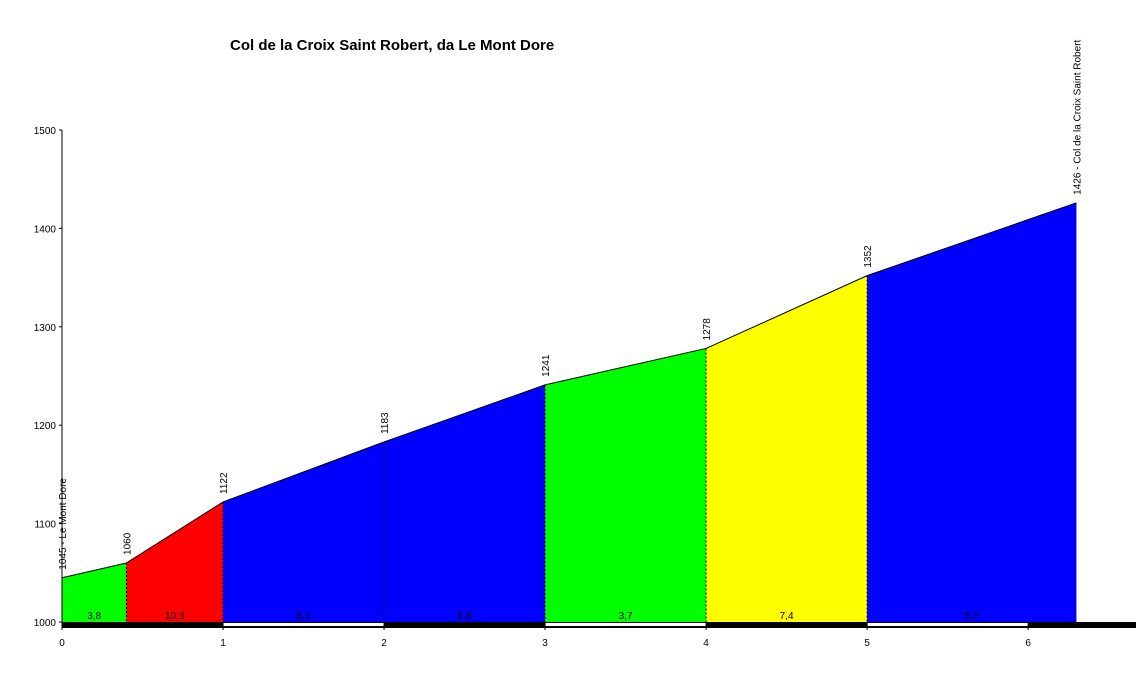  What do you see at coordinates (45, 525) in the screenshot?
I see `y-tick-label: 1100` at bounding box center [45, 525].